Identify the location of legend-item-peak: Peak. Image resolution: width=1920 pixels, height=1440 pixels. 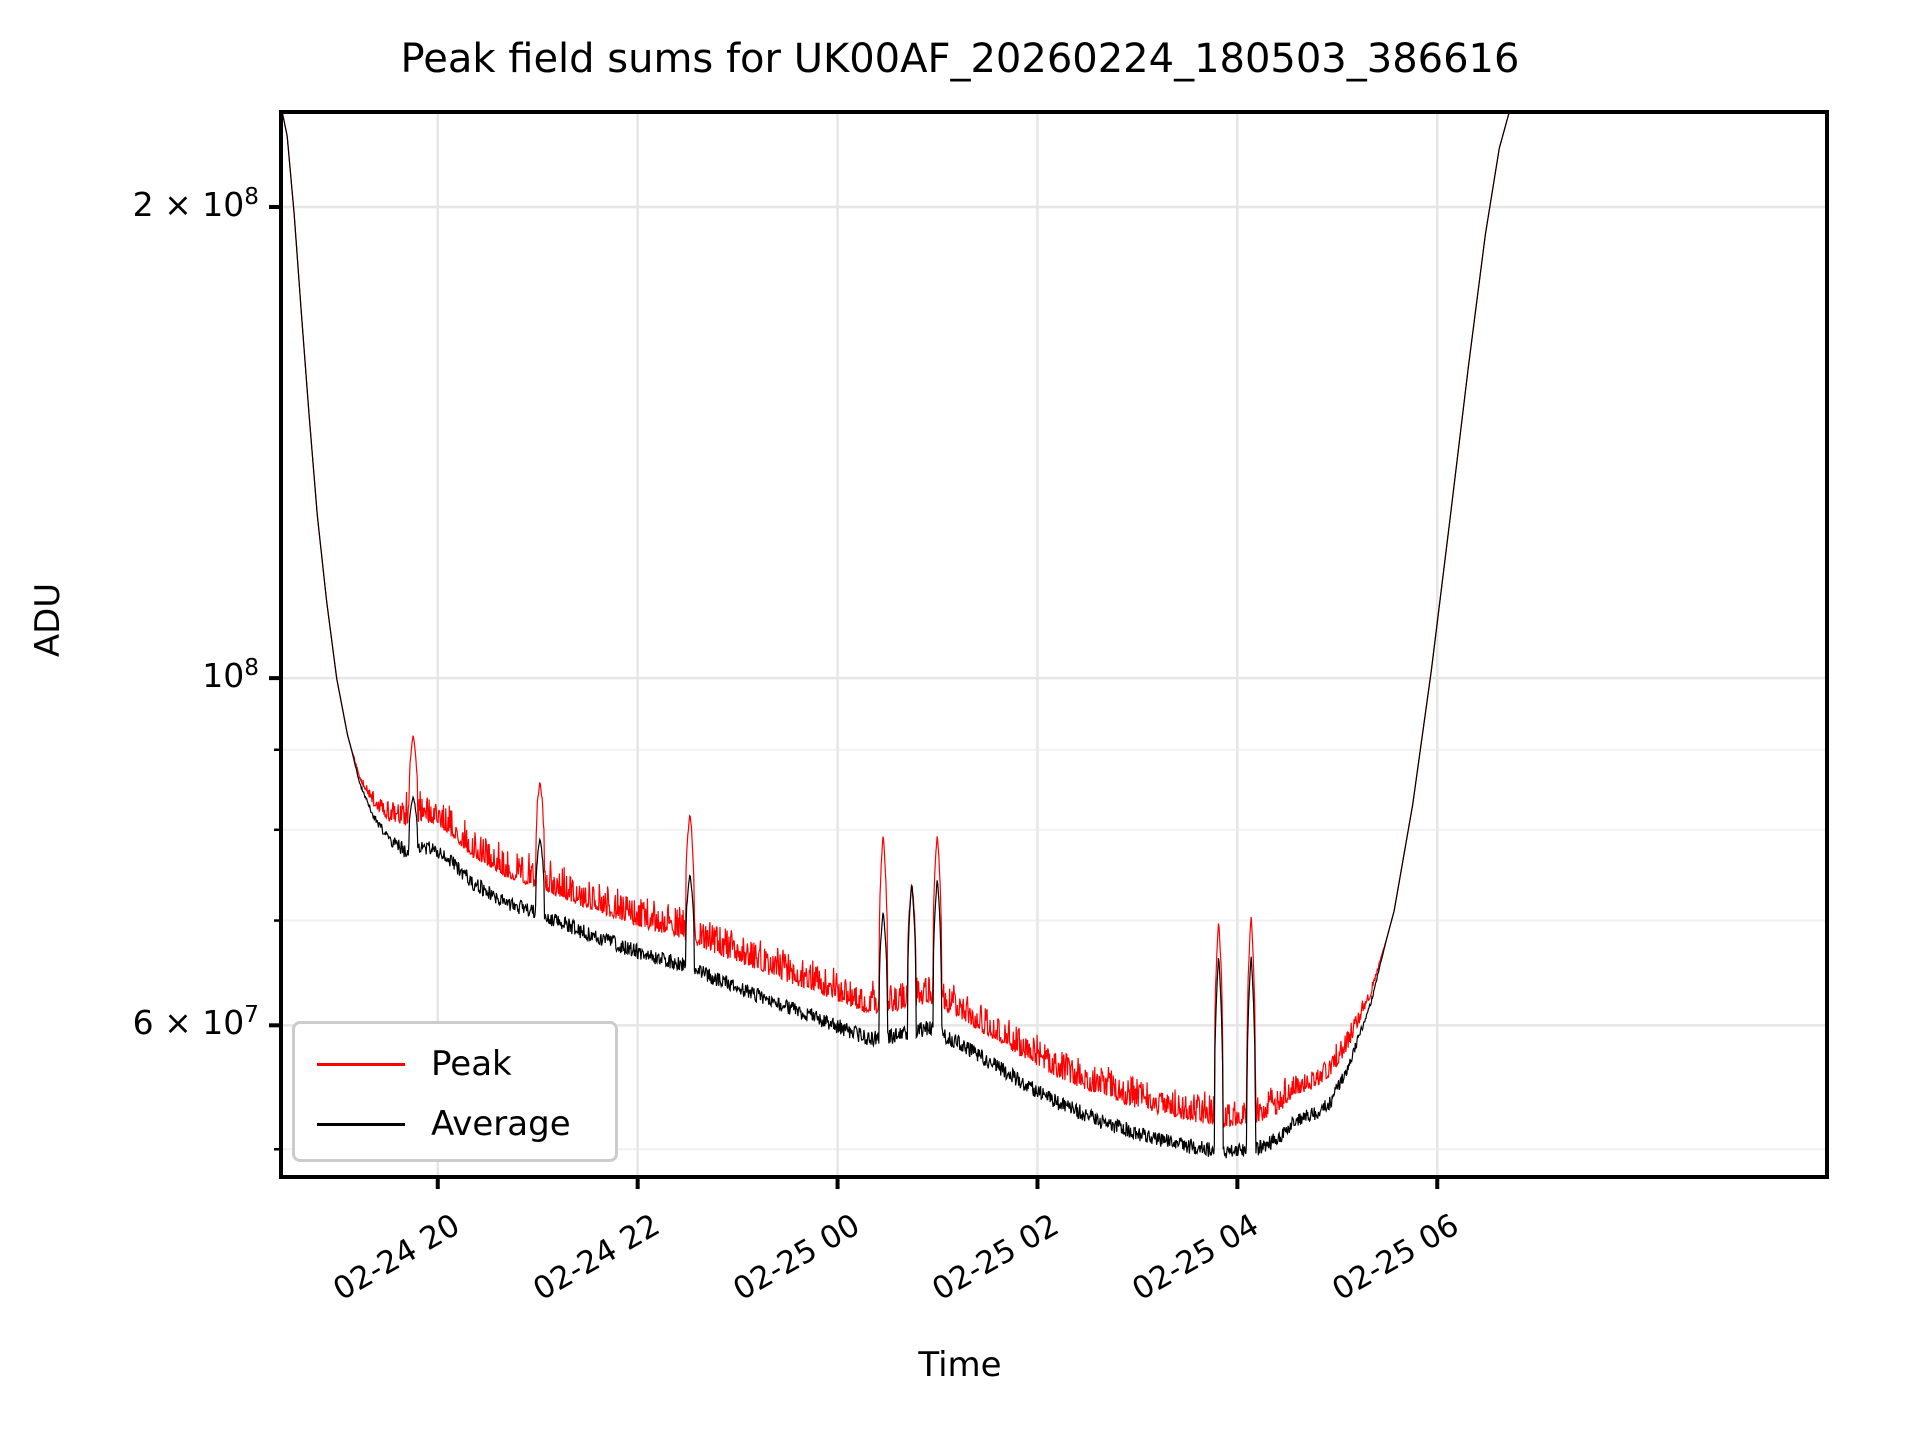
(455, 1064).